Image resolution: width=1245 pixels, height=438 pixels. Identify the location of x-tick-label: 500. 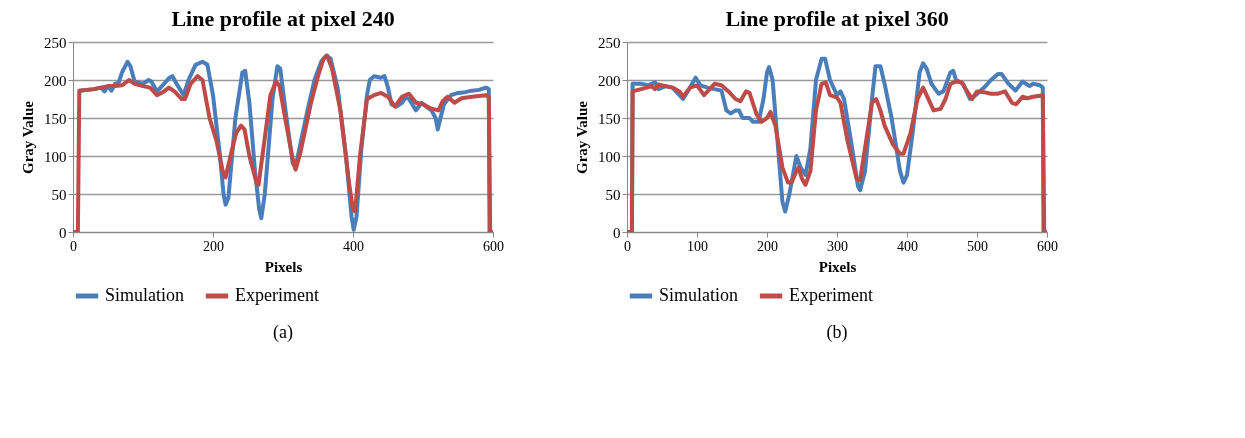
(977, 246).